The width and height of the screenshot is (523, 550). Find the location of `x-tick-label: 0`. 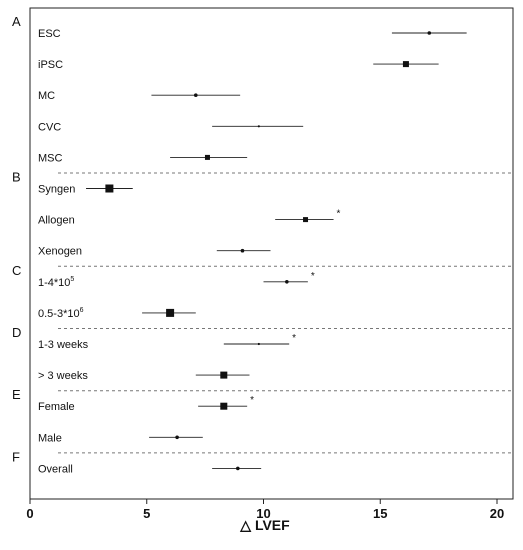

x-tick-label: 0 is located at coordinates (29, 513).